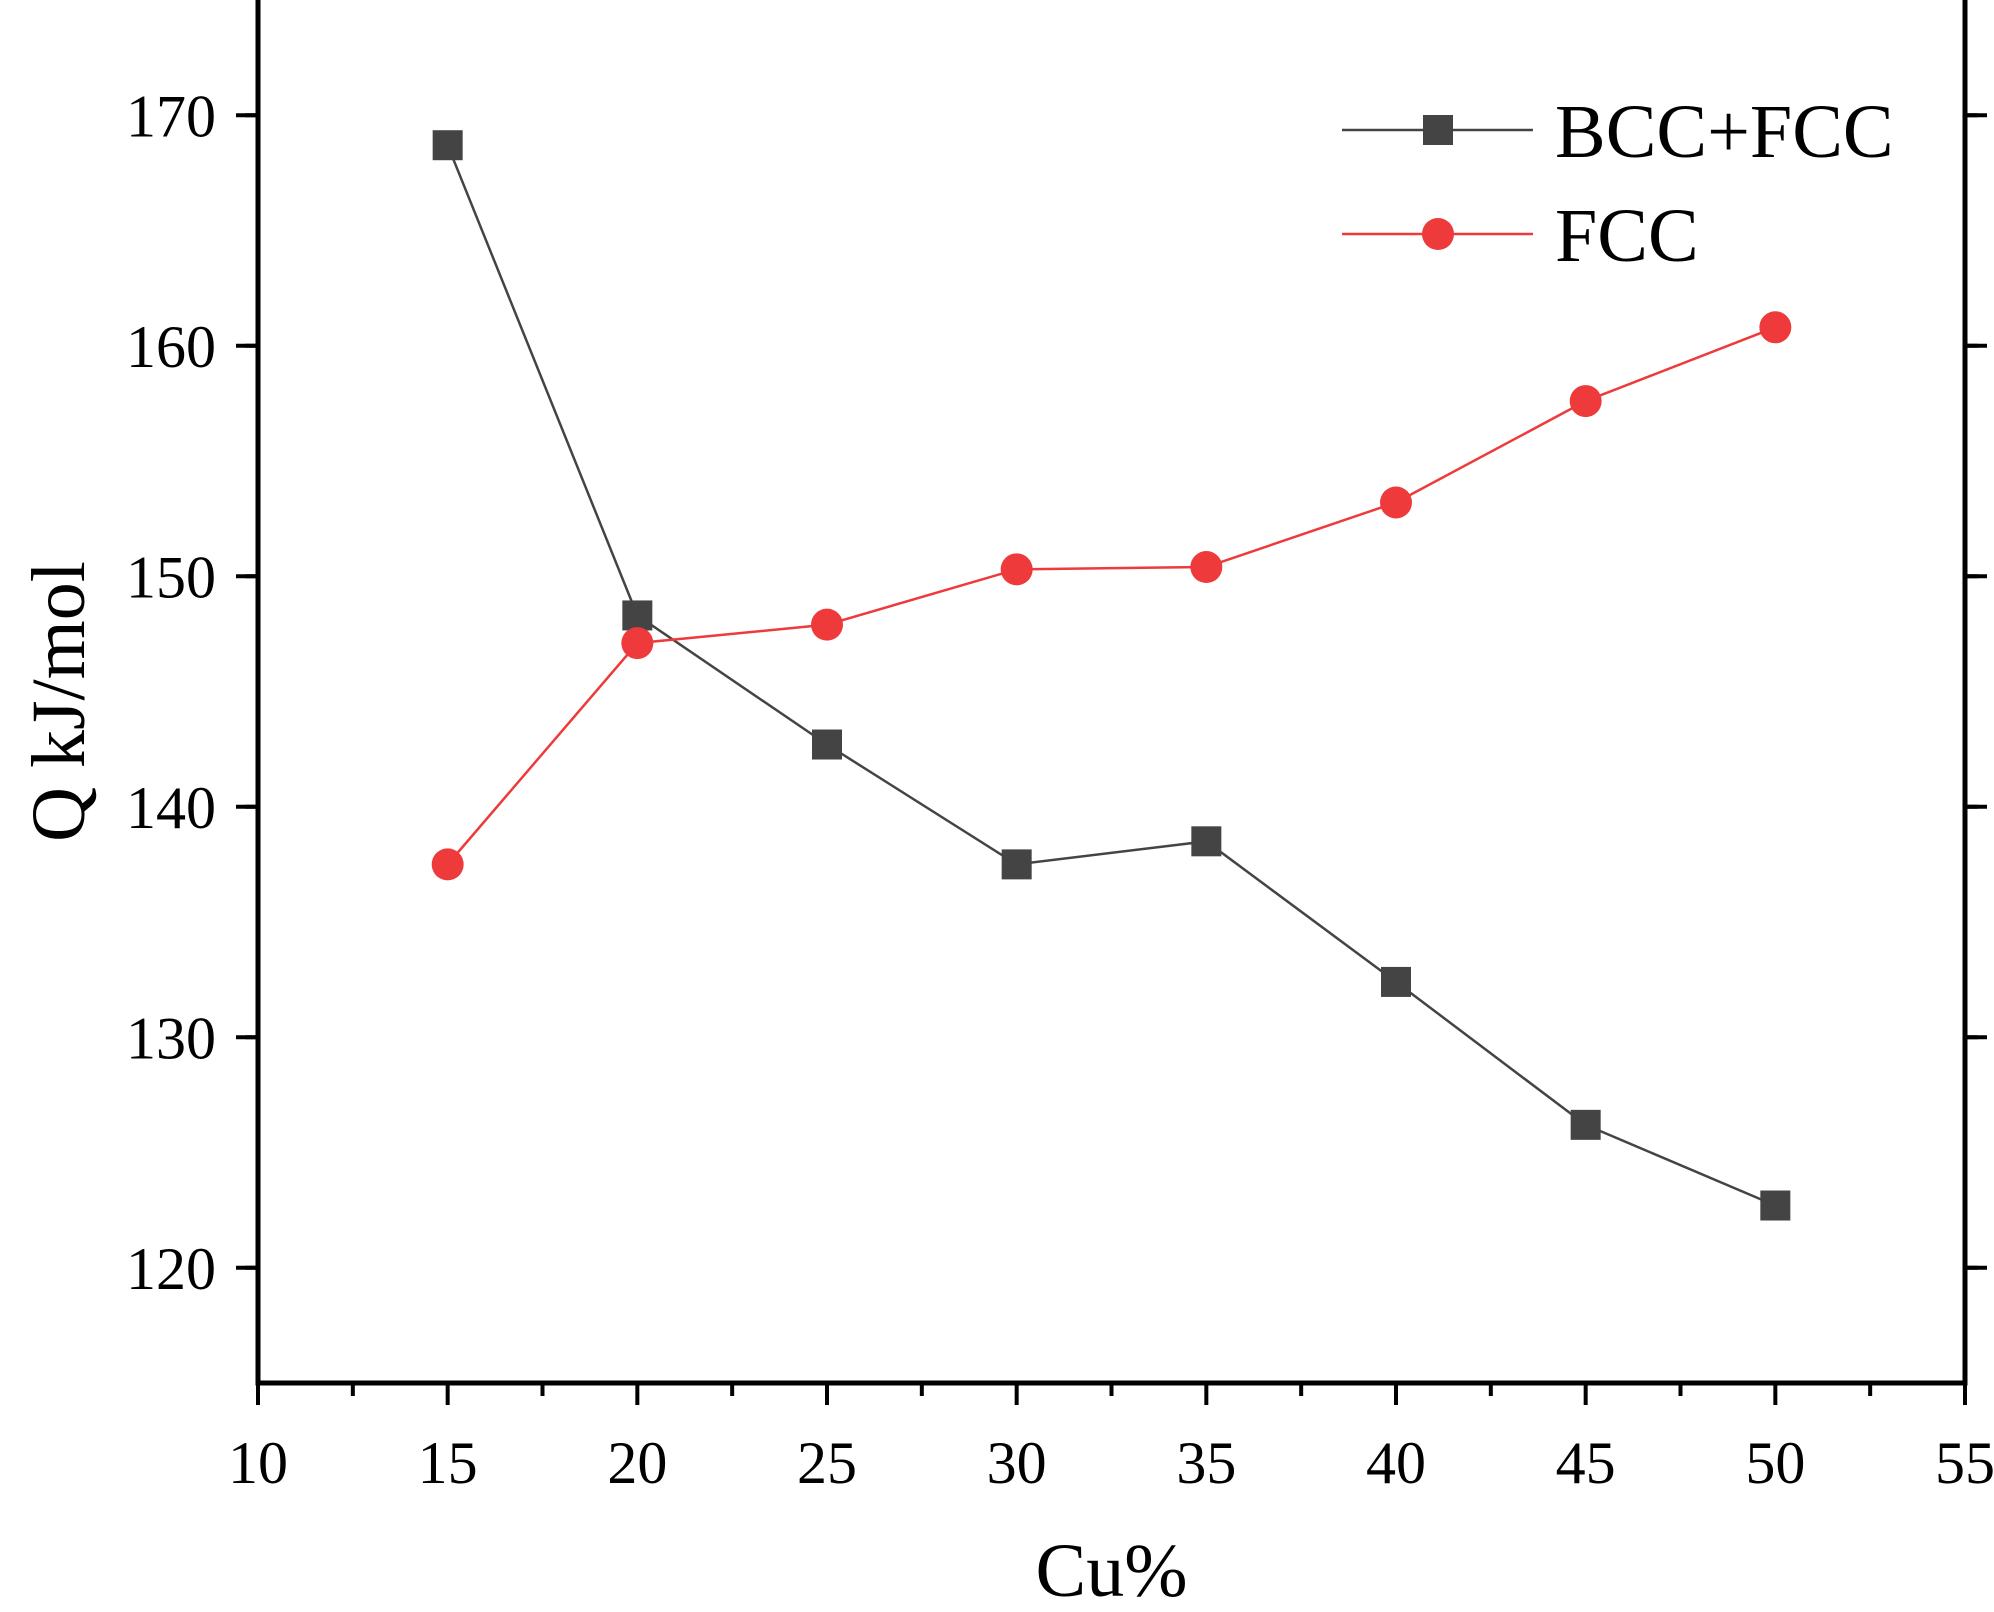 The width and height of the screenshot is (1994, 1612). I want to click on x-tick-label: 50, so click(1775, 1463).